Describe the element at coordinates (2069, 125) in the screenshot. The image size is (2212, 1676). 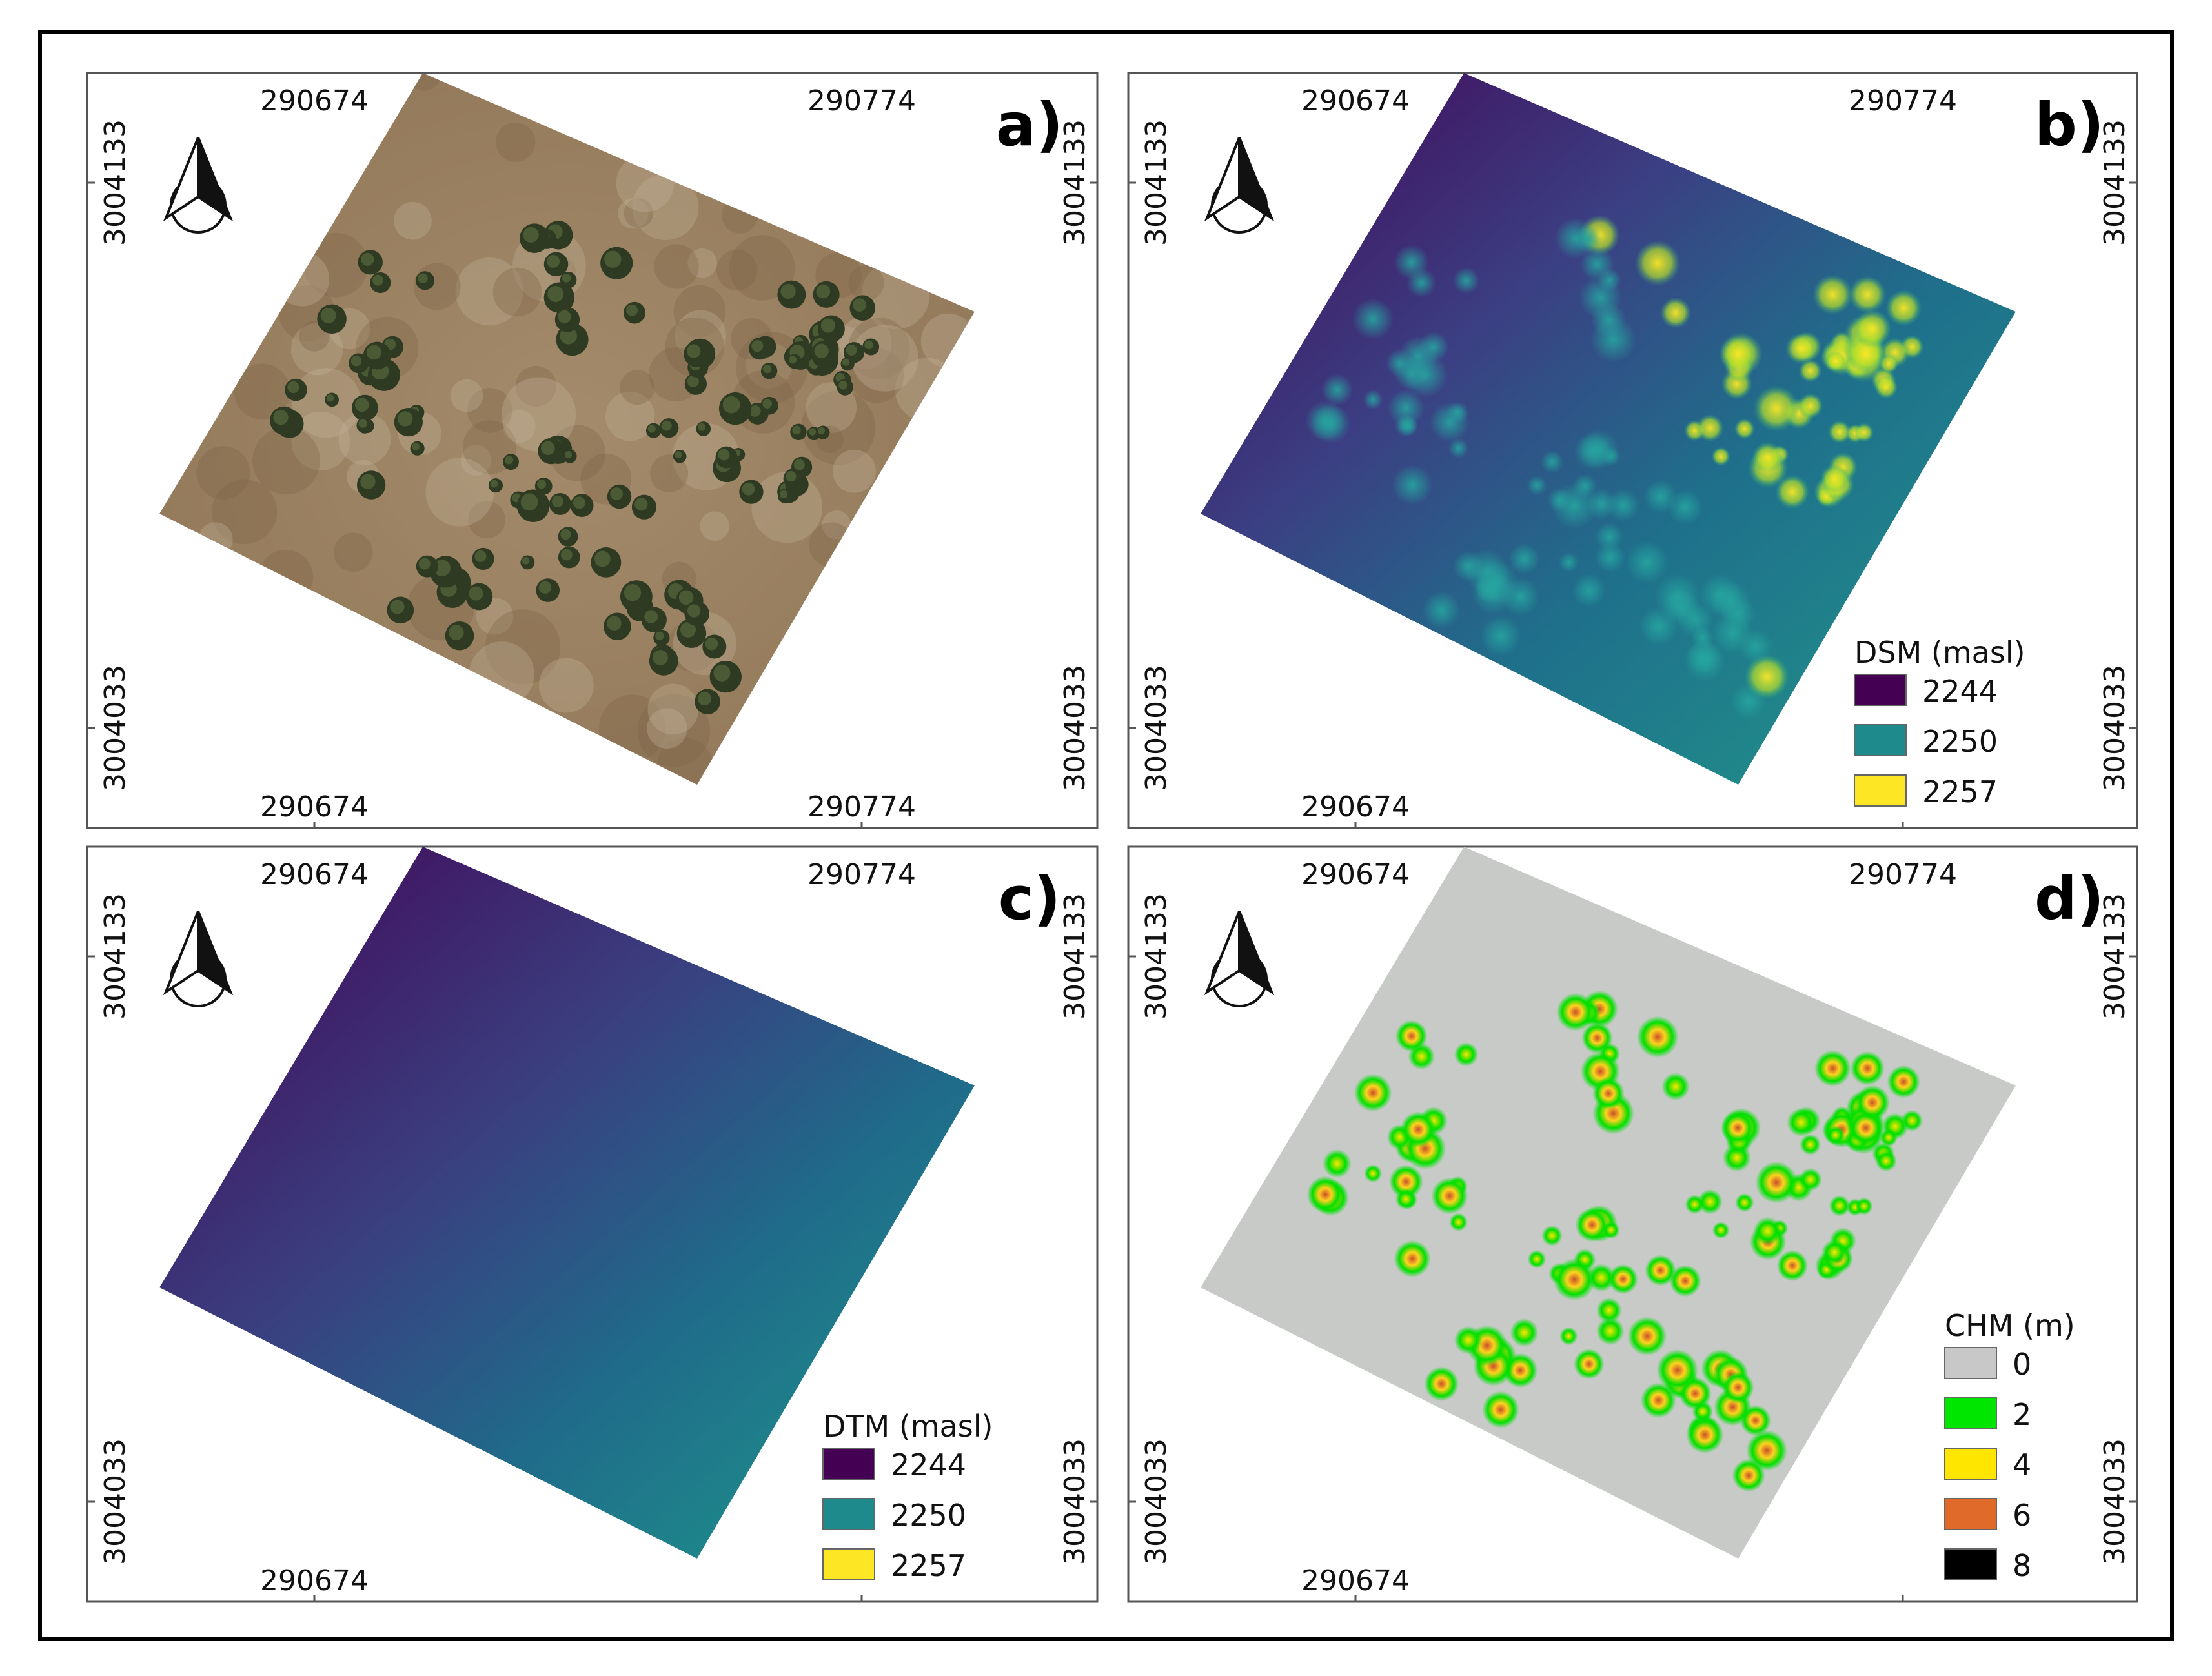
I see `panel-label-b: b)` at that location.